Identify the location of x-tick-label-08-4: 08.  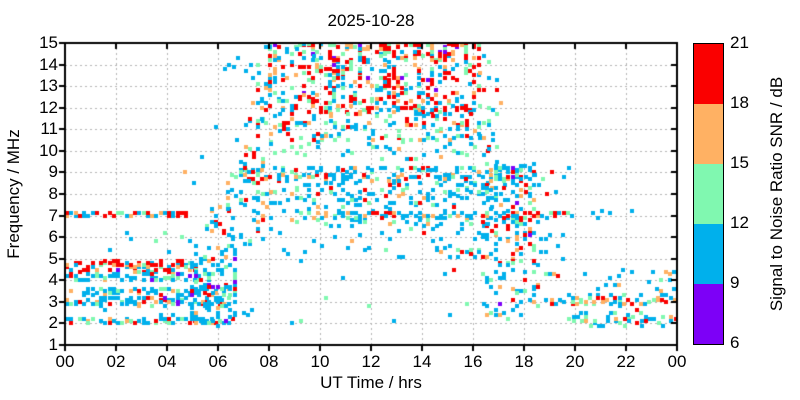
(269, 361).